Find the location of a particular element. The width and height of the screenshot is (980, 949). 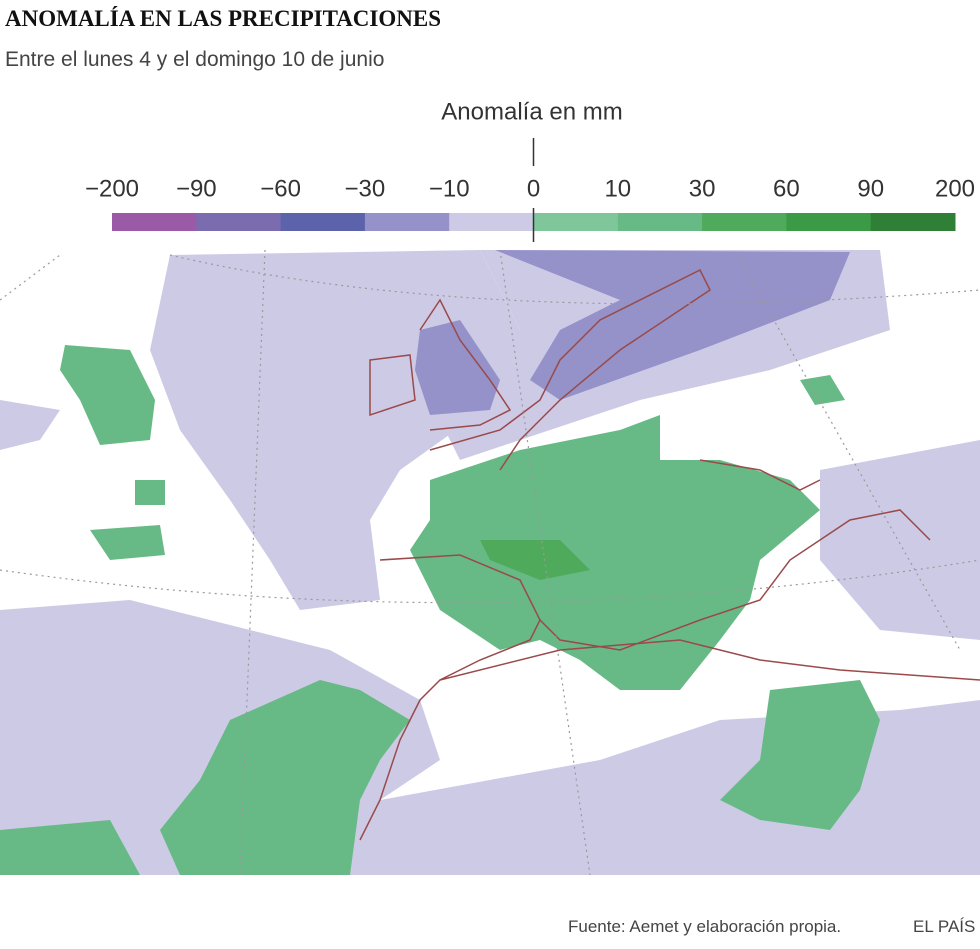

legend-tick-label: 200 is located at coordinates (955, 188).